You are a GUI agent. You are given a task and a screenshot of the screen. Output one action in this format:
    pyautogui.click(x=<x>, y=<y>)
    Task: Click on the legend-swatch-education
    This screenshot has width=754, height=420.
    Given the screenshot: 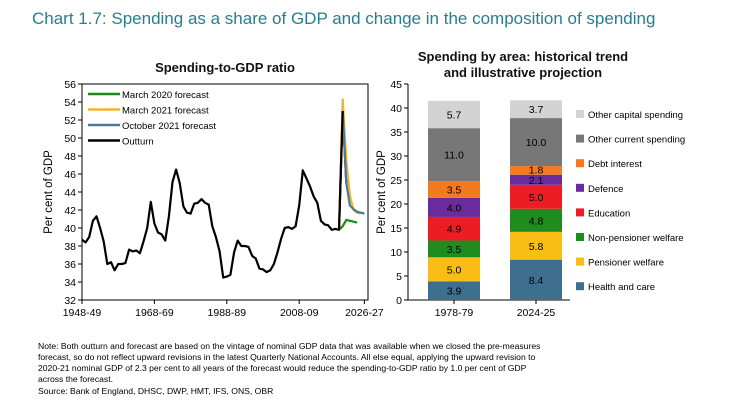 What is the action you would take?
    pyautogui.click(x=580, y=212)
    